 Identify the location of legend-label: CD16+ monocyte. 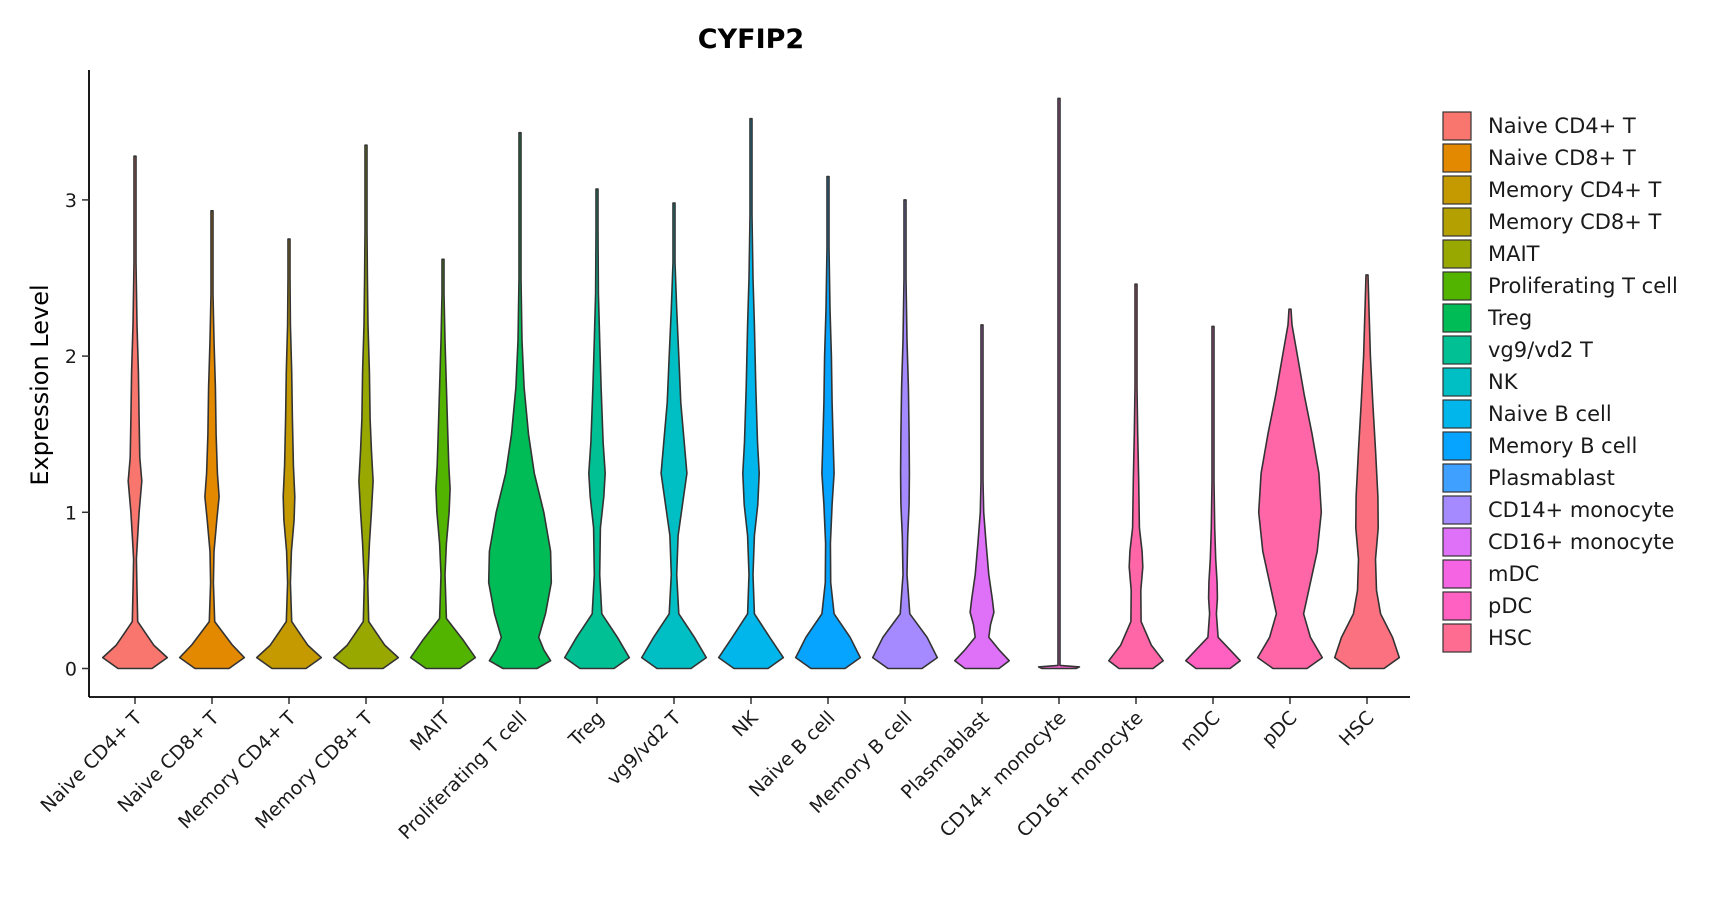
(1581, 542).